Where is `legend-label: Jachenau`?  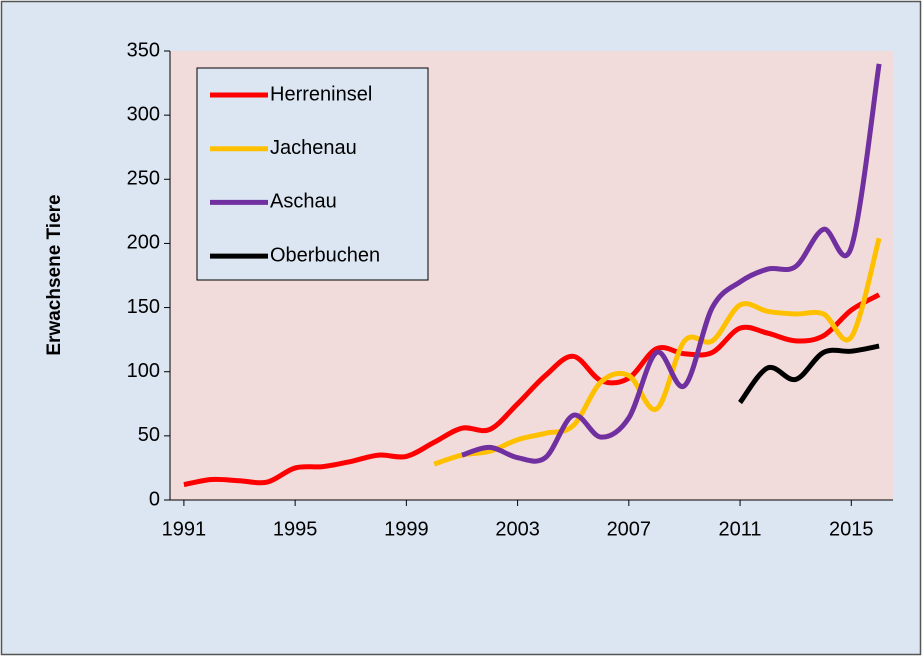
legend-label: Jachenau is located at coordinates (313, 148).